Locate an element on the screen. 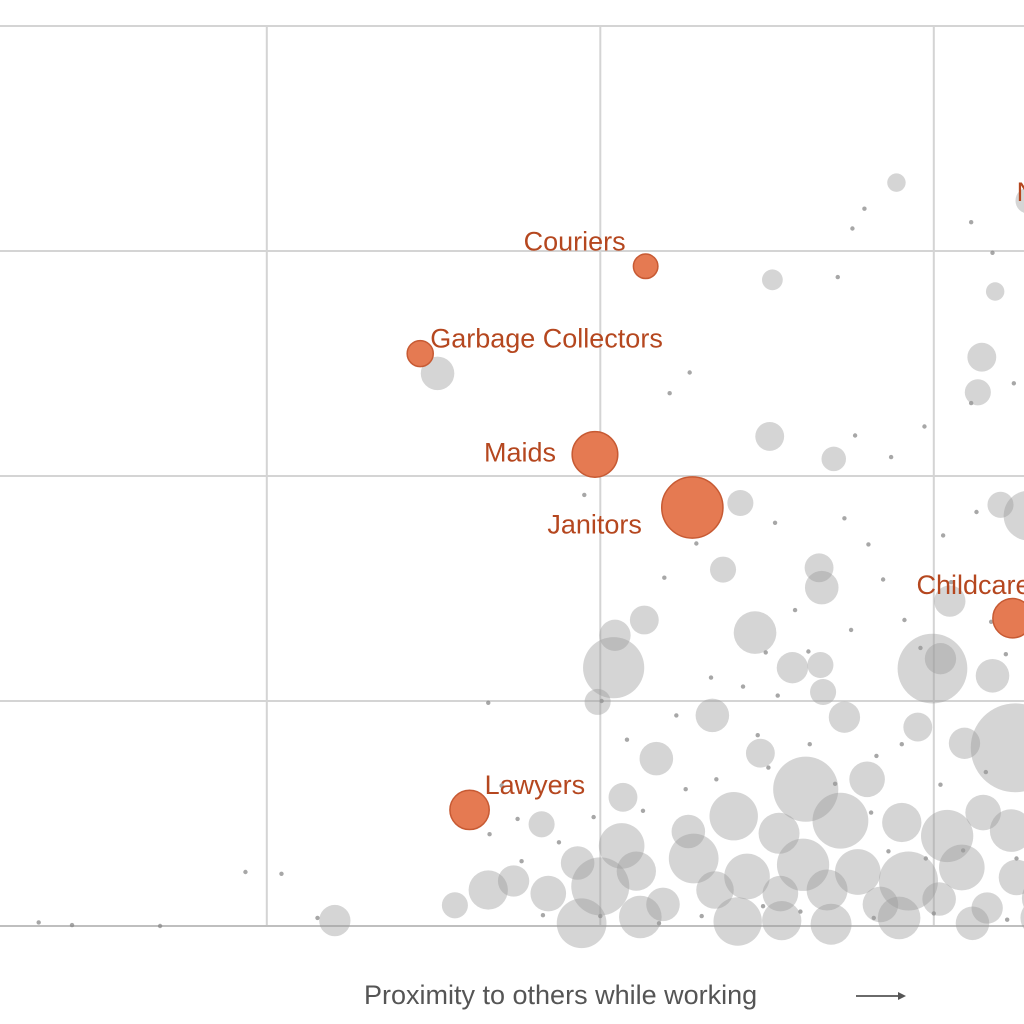 The width and height of the screenshot is (1024, 1024). point-label-line: Lawyers is located at coordinates (535, 785).